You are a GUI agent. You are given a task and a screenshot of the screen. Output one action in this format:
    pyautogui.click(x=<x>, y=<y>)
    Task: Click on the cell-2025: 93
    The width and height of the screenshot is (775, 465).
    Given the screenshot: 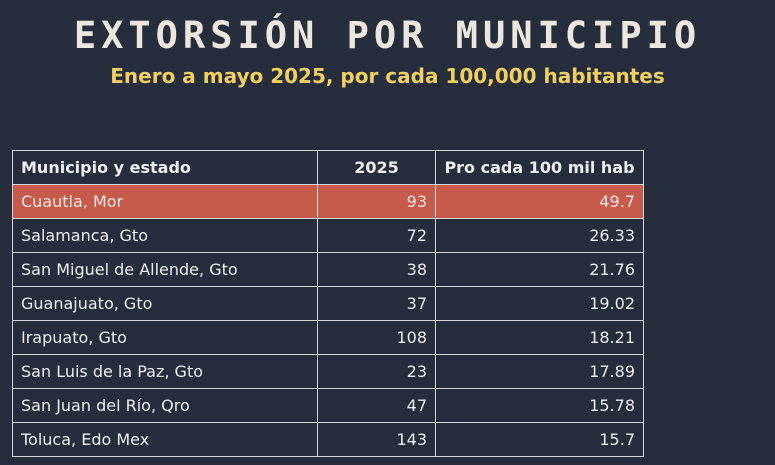 What is the action you would take?
    pyautogui.click(x=376, y=201)
    